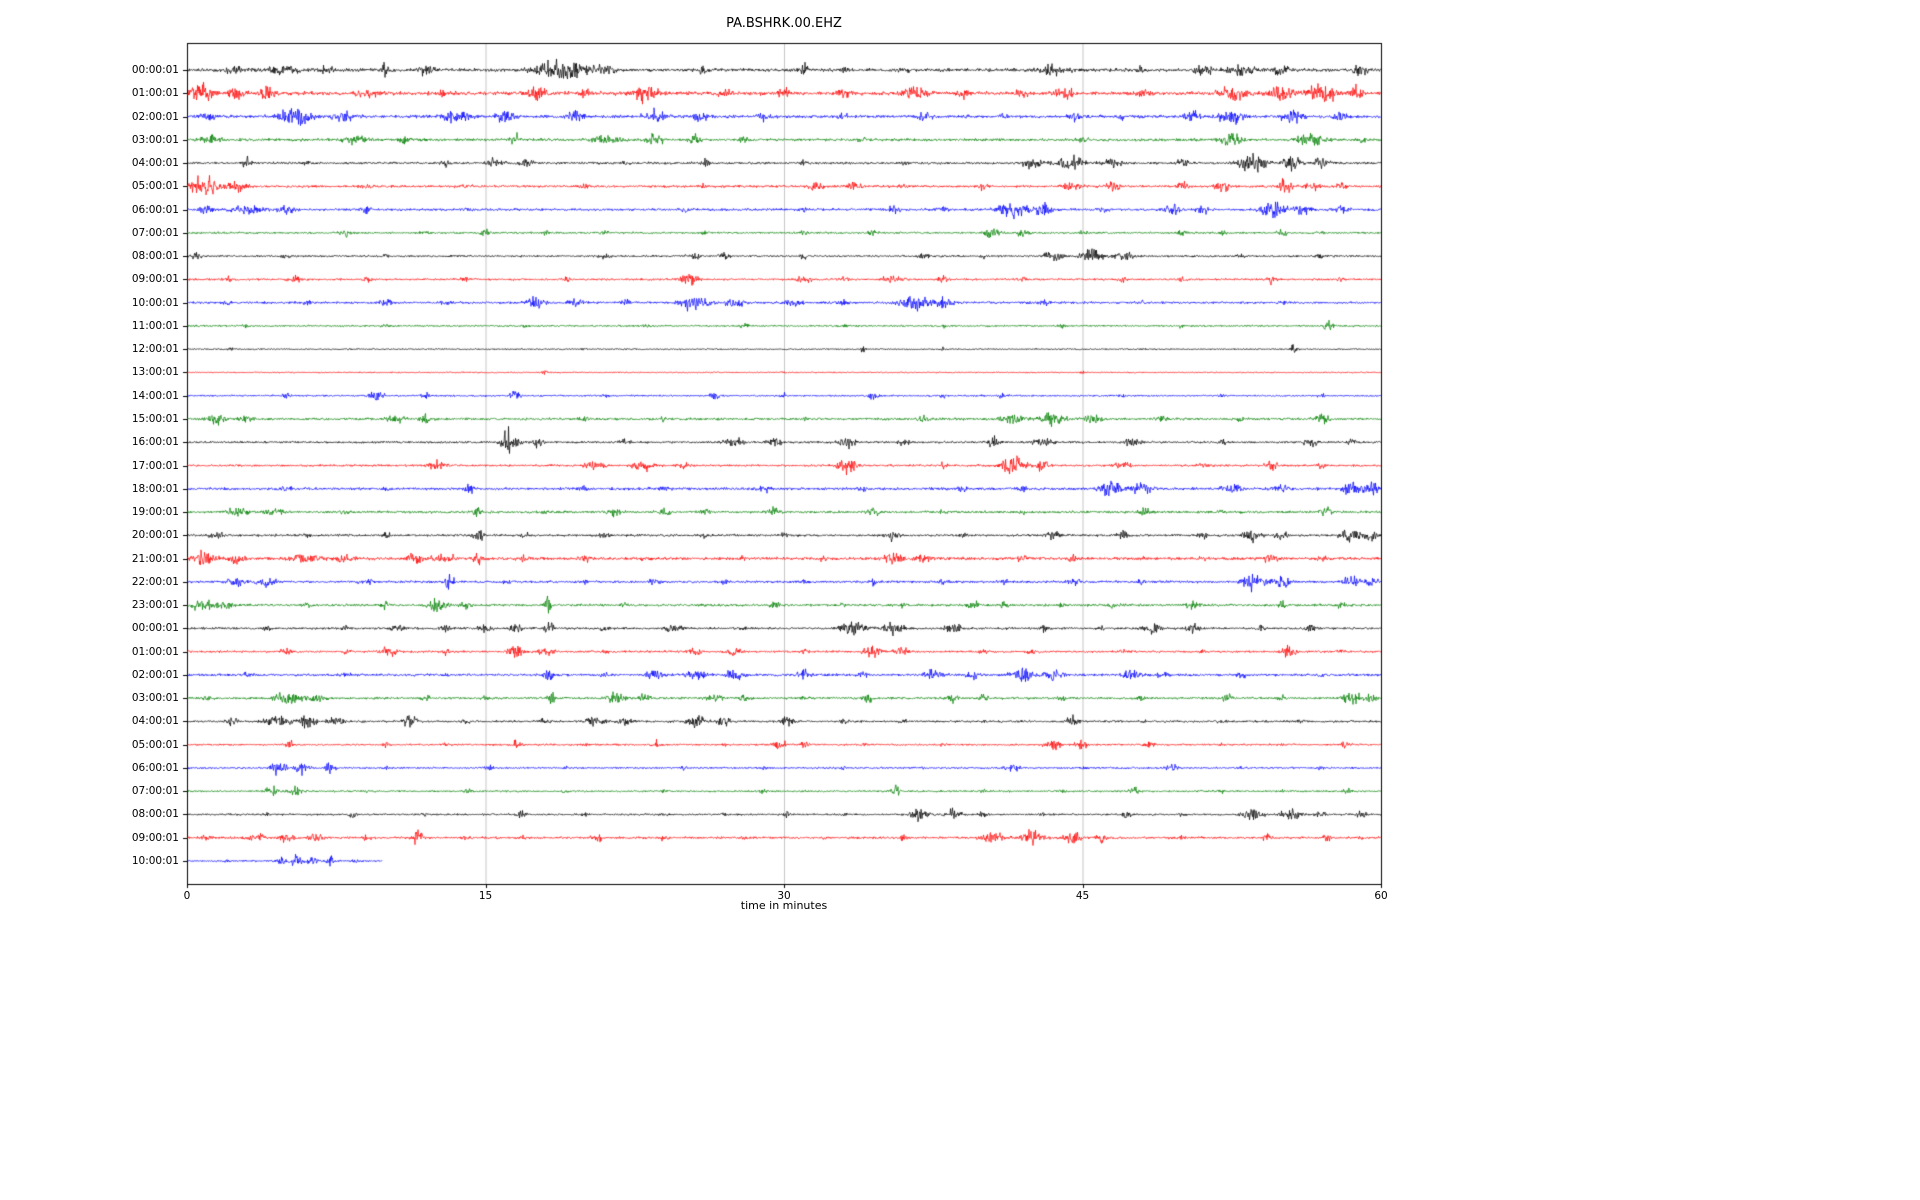  Describe the element at coordinates (187, 896) in the screenshot. I see `x-tick-label: 0` at that location.